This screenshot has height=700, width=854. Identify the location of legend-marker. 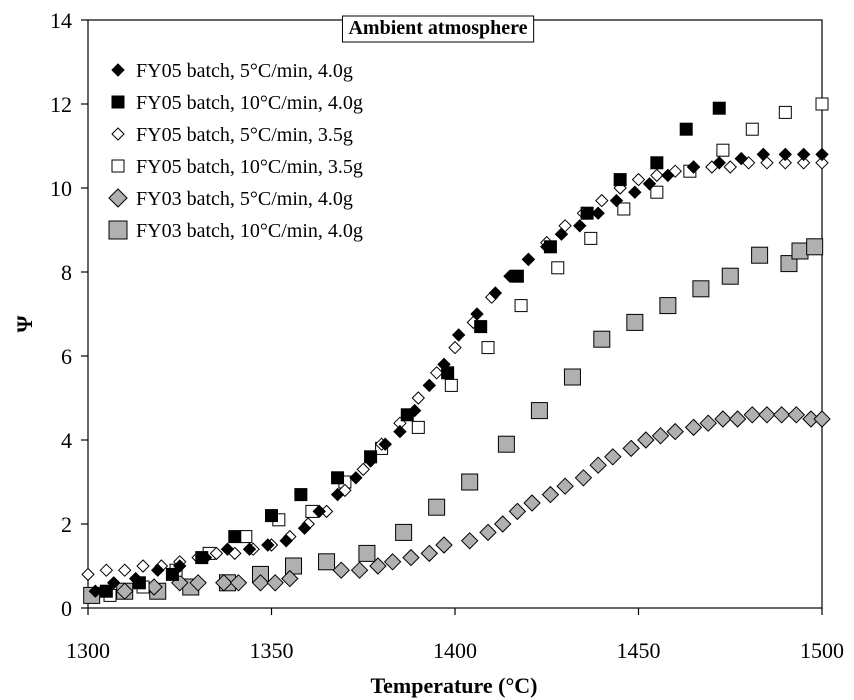
(118, 198).